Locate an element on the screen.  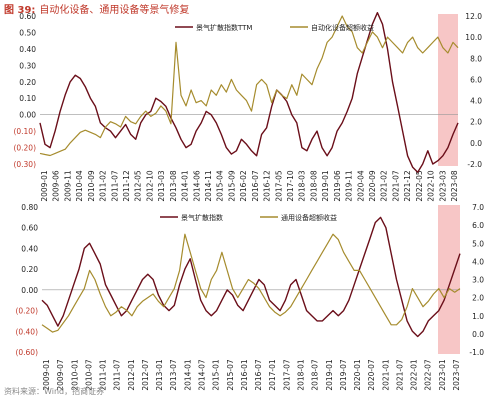
figure-title: 图 39: 自动化设备、通用设备等景气修复 is located at coordinates (97, 8).